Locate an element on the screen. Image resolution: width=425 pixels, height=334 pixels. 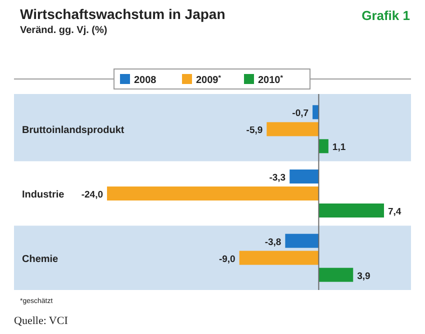
data-label: -5,9 is located at coordinates (254, 130).